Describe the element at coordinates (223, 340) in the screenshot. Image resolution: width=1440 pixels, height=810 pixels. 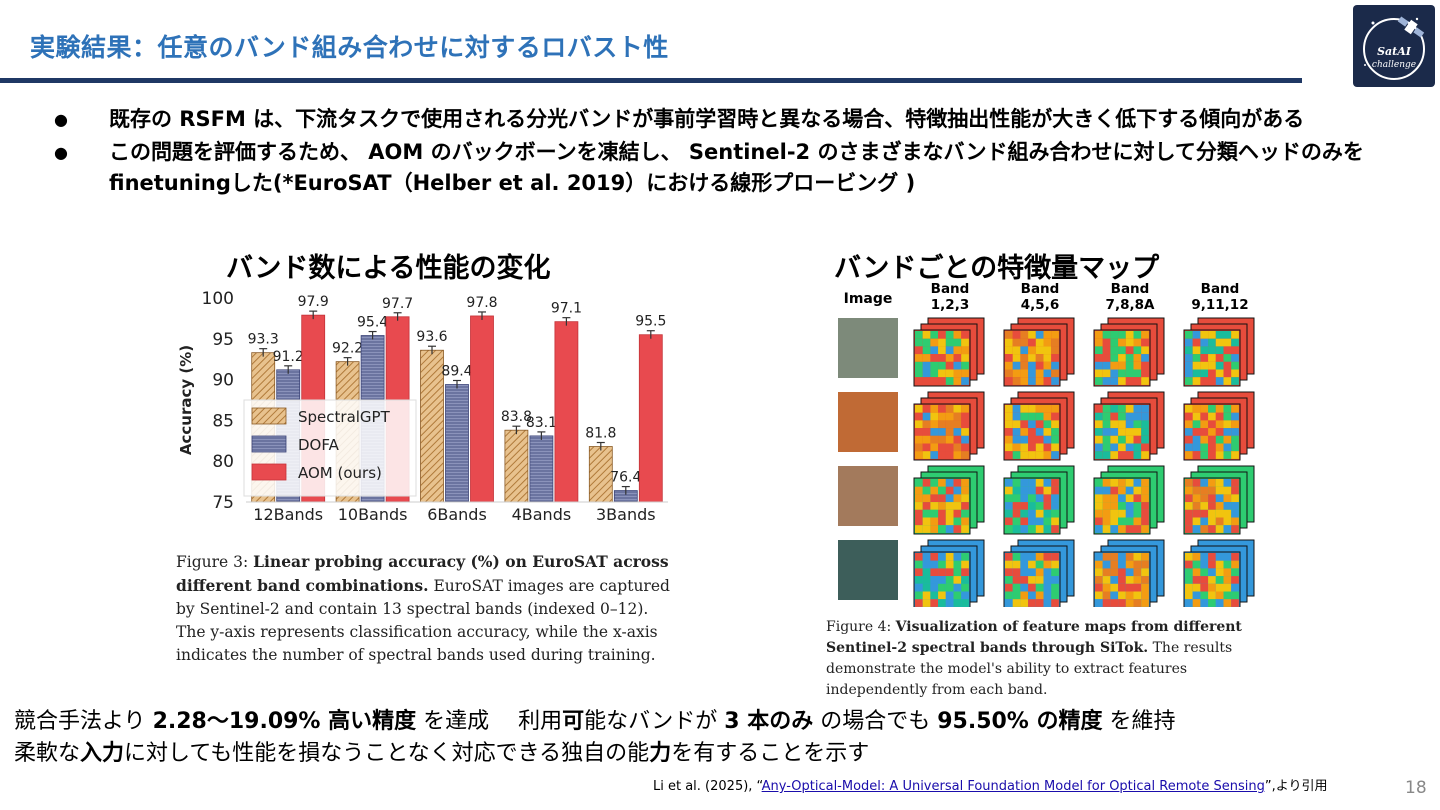
I see `y-tick-label: 95` at that location.